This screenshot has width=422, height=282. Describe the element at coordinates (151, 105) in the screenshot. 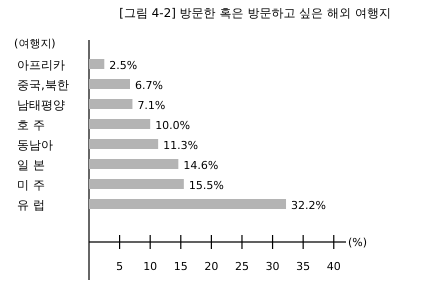

I see `data-label: 7.1%` at that location.